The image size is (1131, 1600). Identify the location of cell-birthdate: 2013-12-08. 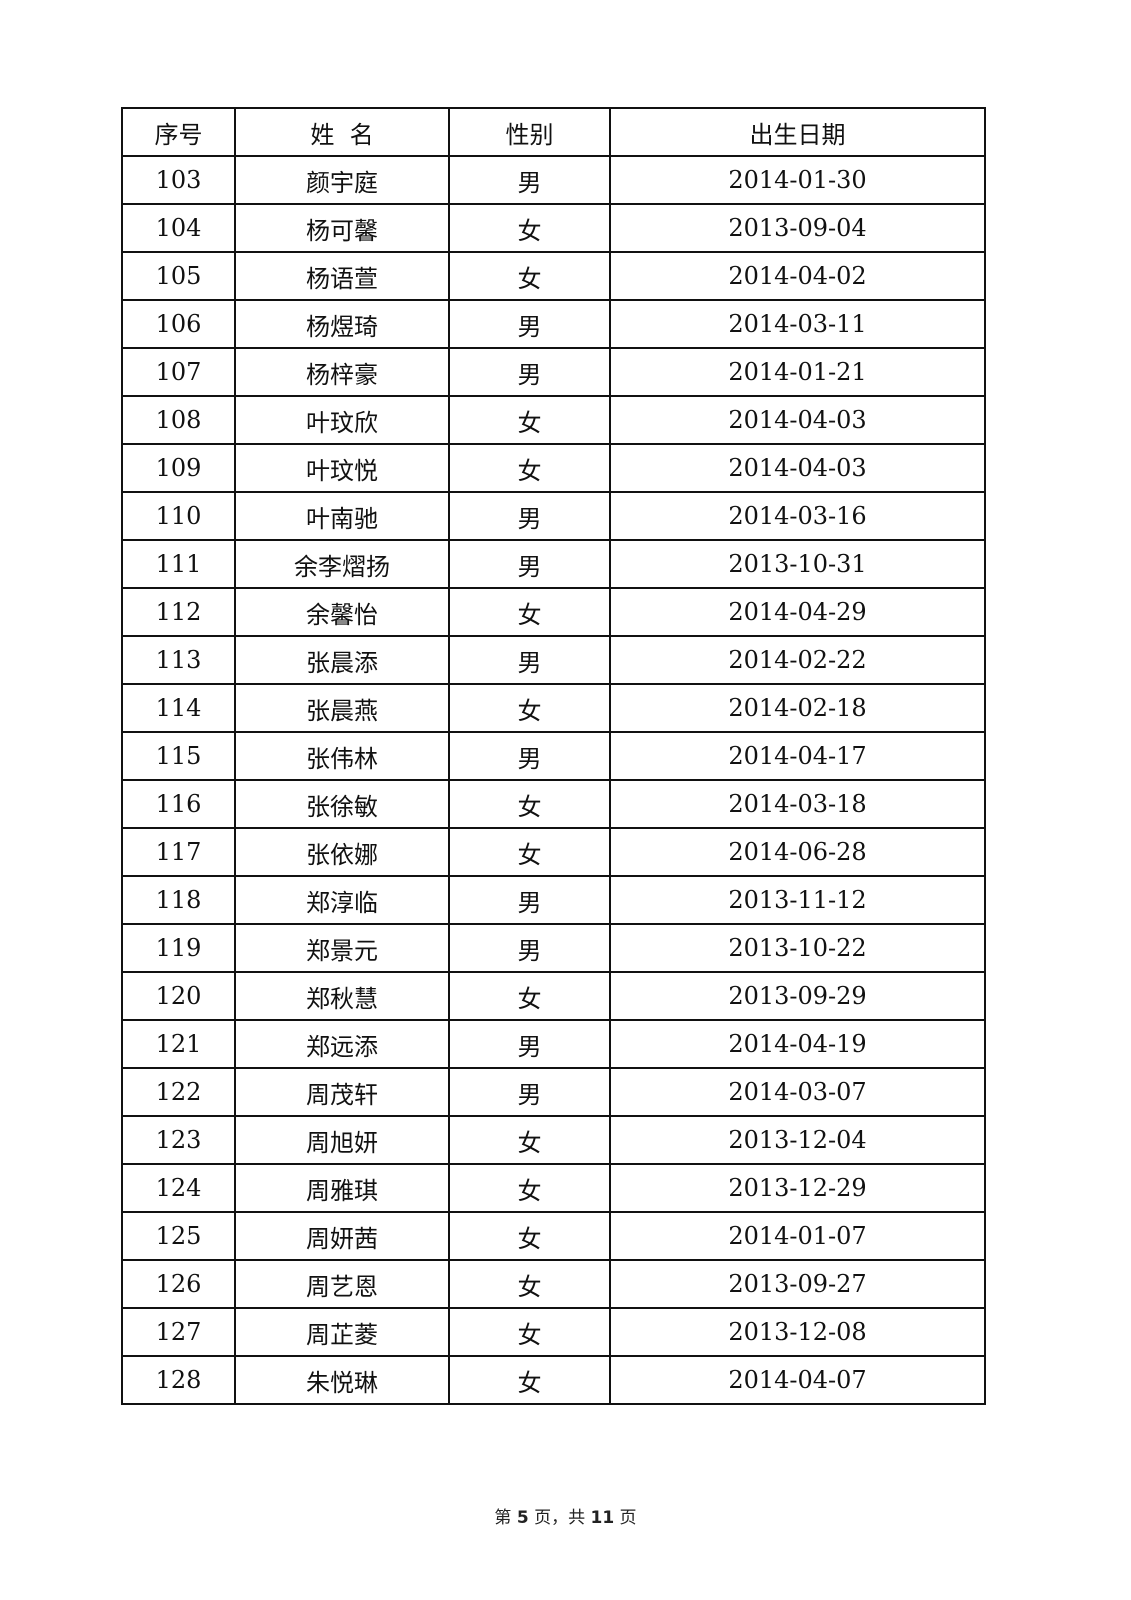
(797, 1332).